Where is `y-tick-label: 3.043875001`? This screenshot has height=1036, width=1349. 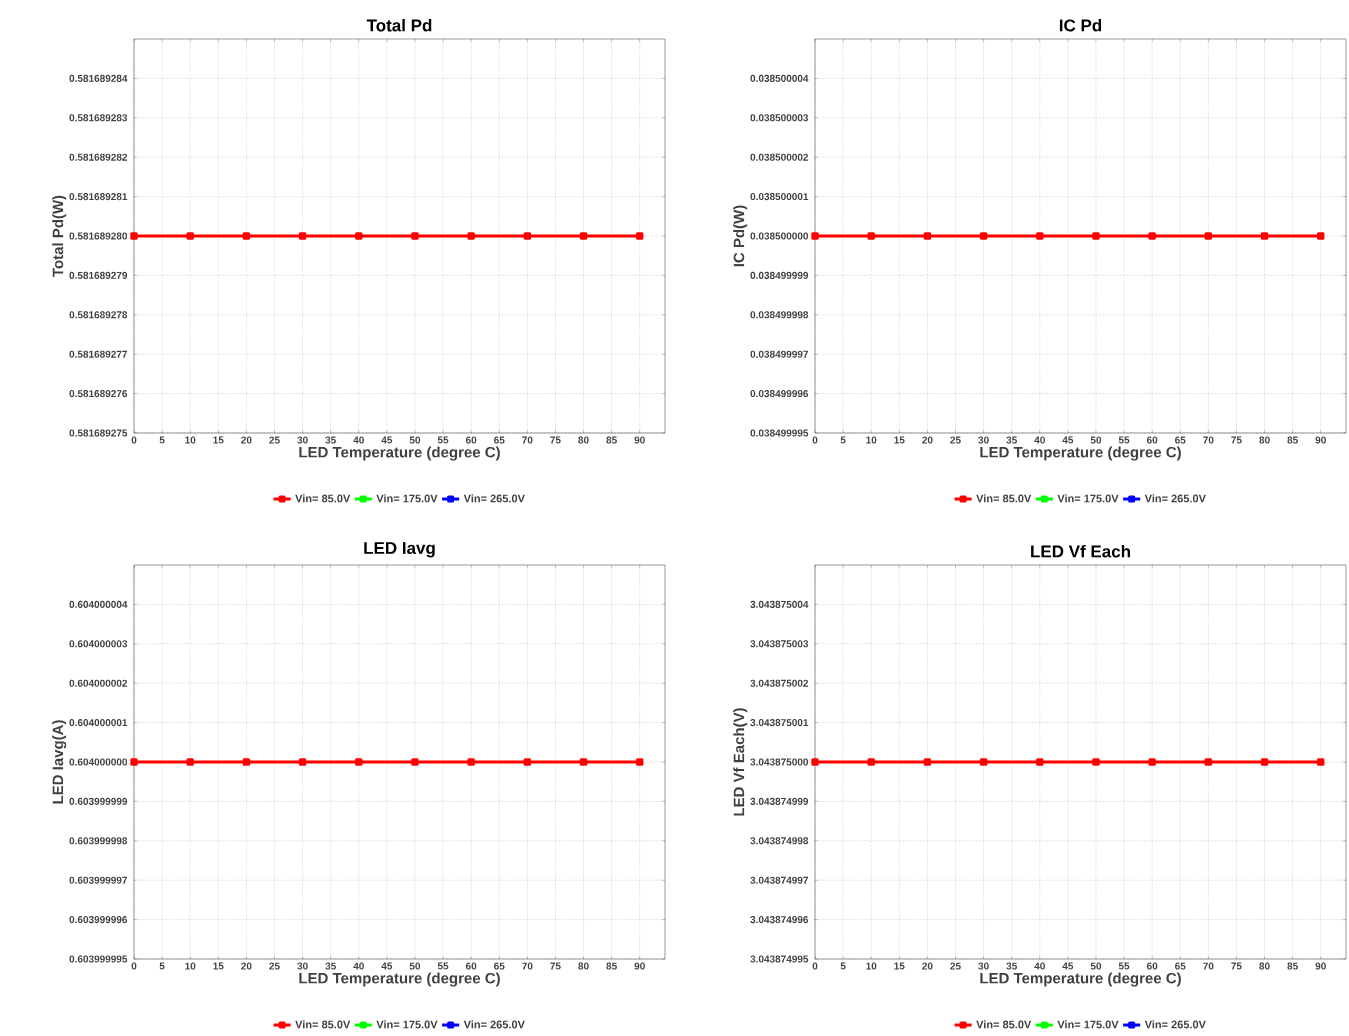 y-tick-label: 3.043875001 is located at coordinates (779, 723).